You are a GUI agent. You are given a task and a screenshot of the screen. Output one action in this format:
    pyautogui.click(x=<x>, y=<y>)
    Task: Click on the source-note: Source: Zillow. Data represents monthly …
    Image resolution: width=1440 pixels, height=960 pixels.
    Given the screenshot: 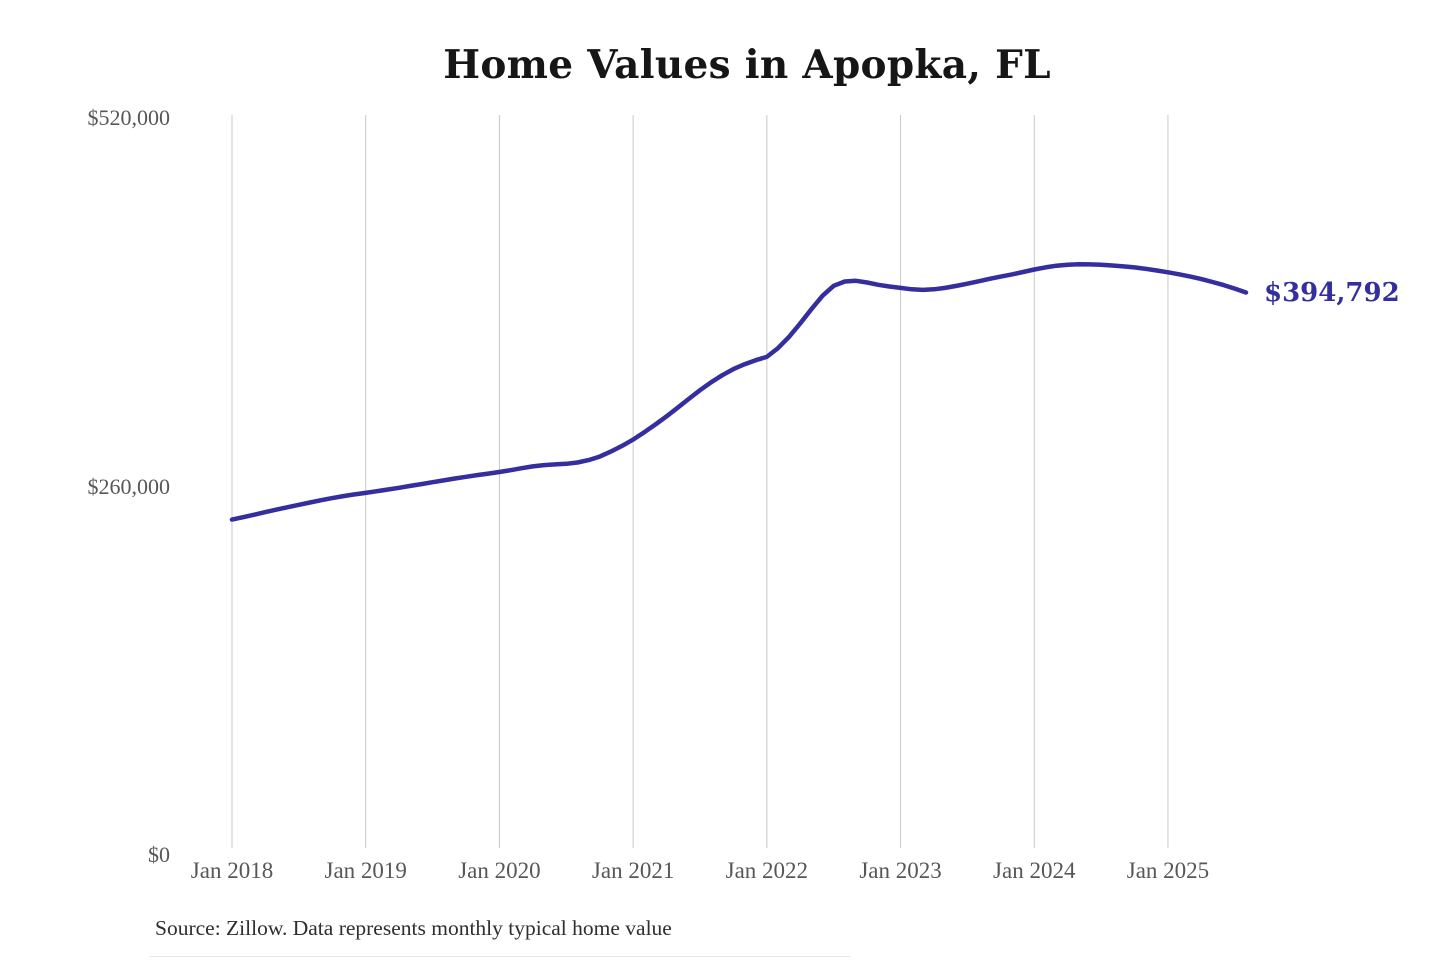 What is the action you would take?
    pyautogui.click(x=413, y=928)
    